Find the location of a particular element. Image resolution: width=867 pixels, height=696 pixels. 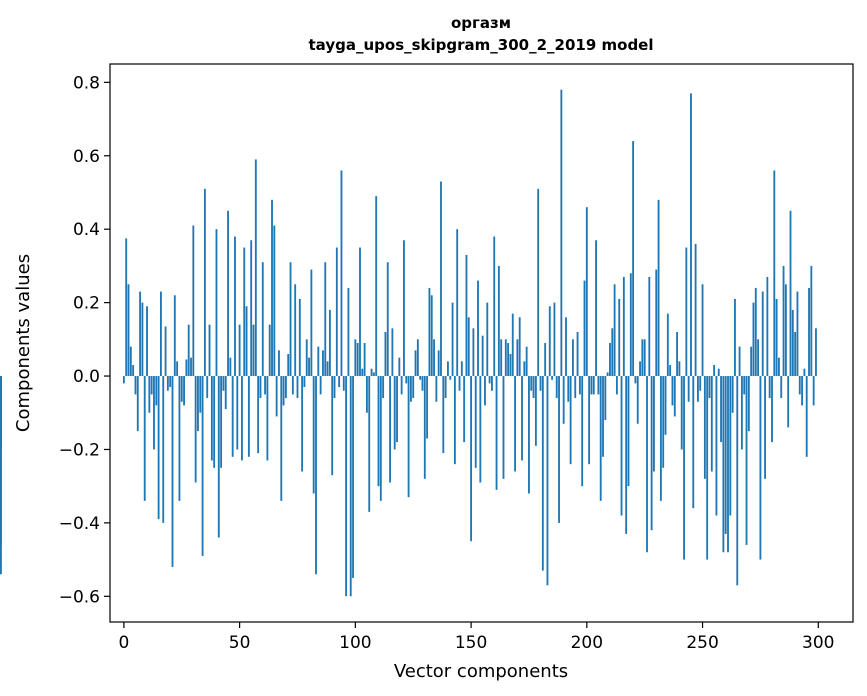

x-axis-ticks: 0 50 100 150 200 250 300 is located at coordinates (476, 637).